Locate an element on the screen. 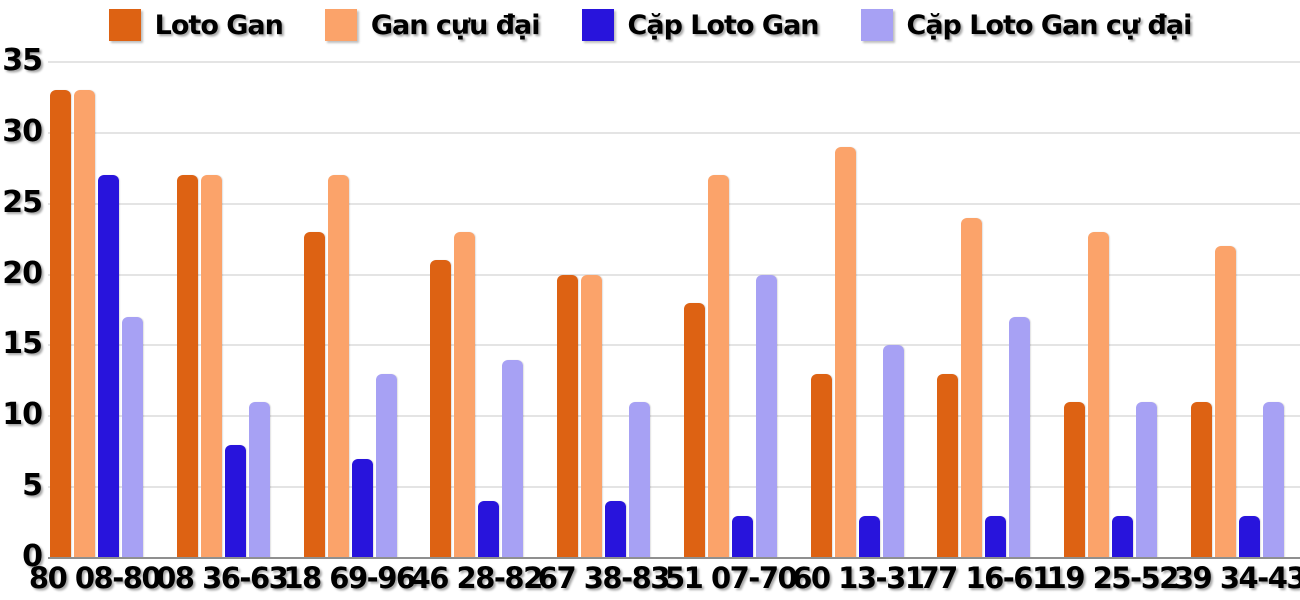  y-axis-tick-25: 25 is located at coordinates (22, 202).